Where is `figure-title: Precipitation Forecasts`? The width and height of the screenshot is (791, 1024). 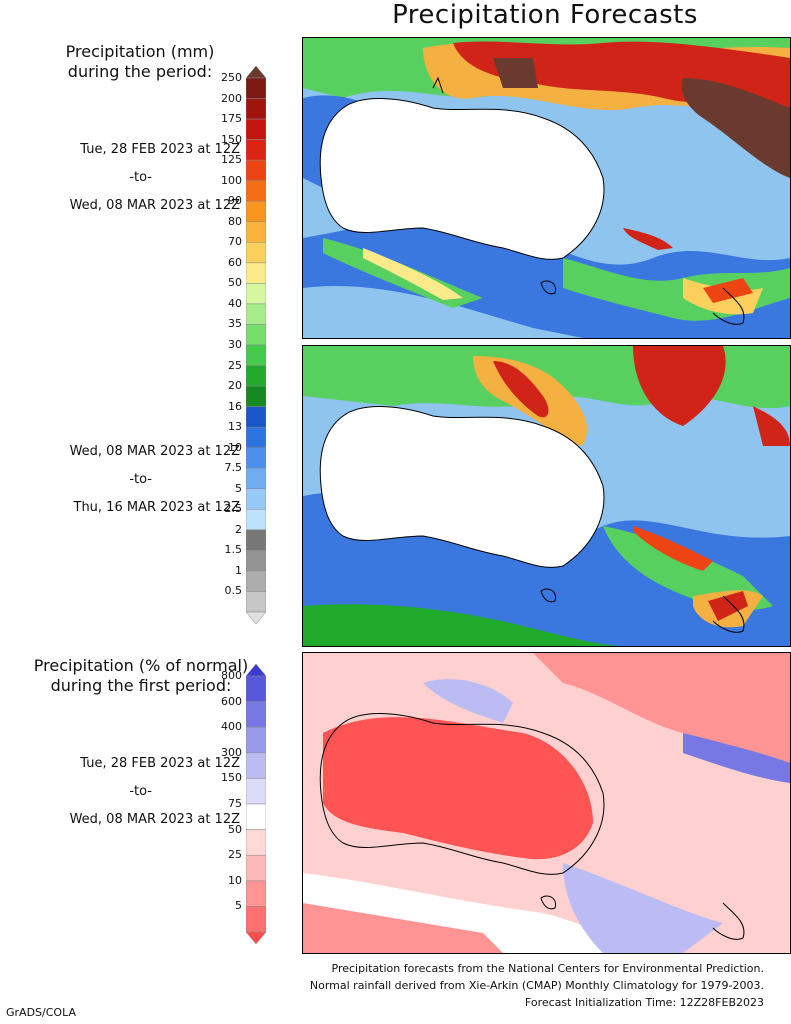 figure-title: Precipitation Forecasts is located at coordinates (545, 15).